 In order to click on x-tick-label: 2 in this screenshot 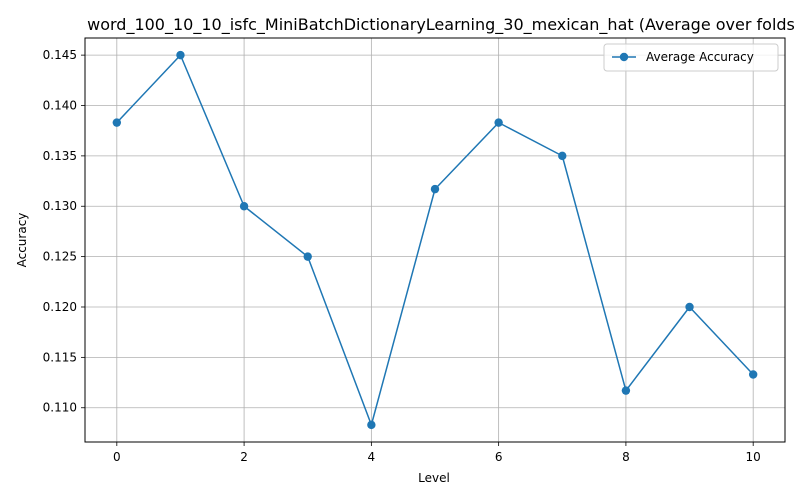, I will do `click(244, 457)`.